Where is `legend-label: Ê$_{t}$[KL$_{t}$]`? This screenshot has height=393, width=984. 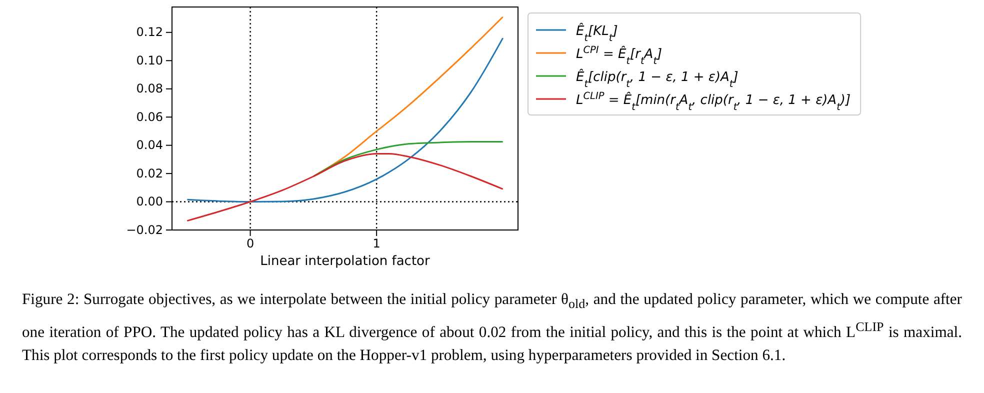 legend-label: Ê$_{t}$[KL$_{t}$] is located at coordinates (597, 33).